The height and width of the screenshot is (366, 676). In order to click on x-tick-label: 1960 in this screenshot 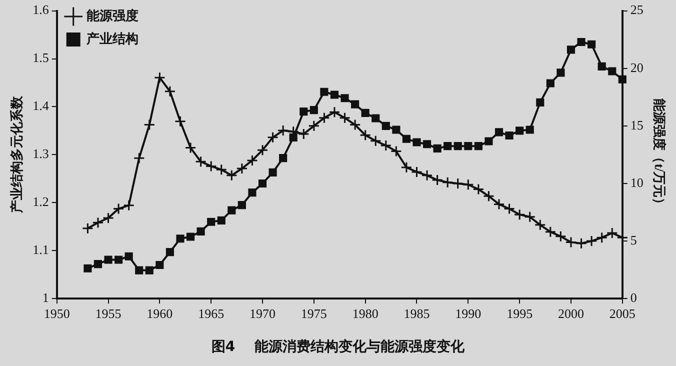, I will do `click(159, 313)`.